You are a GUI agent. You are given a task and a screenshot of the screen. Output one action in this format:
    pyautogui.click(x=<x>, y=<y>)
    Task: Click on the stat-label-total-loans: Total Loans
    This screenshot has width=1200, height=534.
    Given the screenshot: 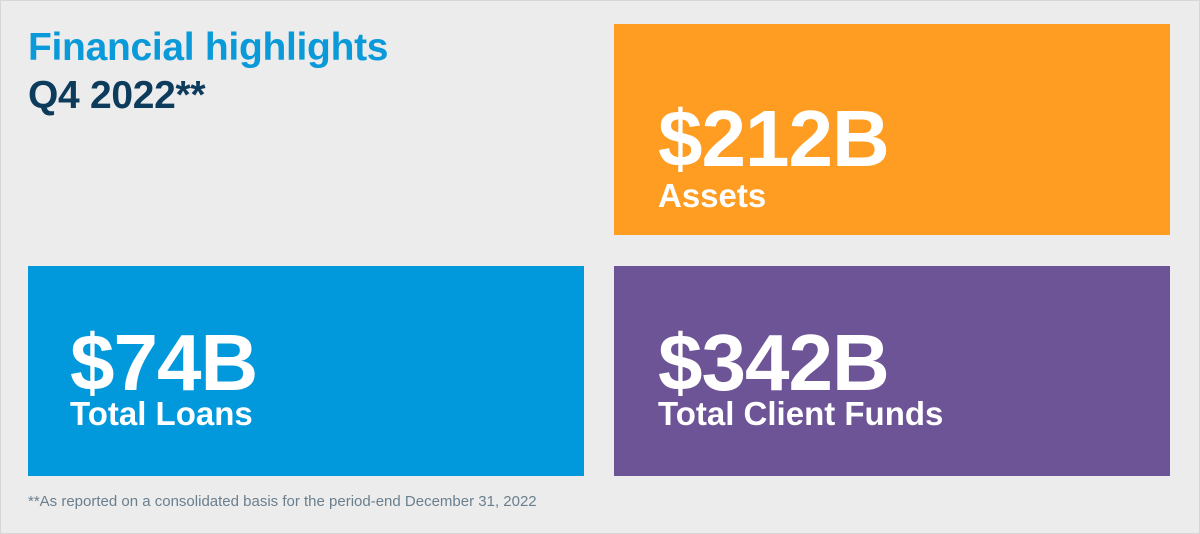 What is the action you would take?
    pyautogui.click(x=161, y=413)
    